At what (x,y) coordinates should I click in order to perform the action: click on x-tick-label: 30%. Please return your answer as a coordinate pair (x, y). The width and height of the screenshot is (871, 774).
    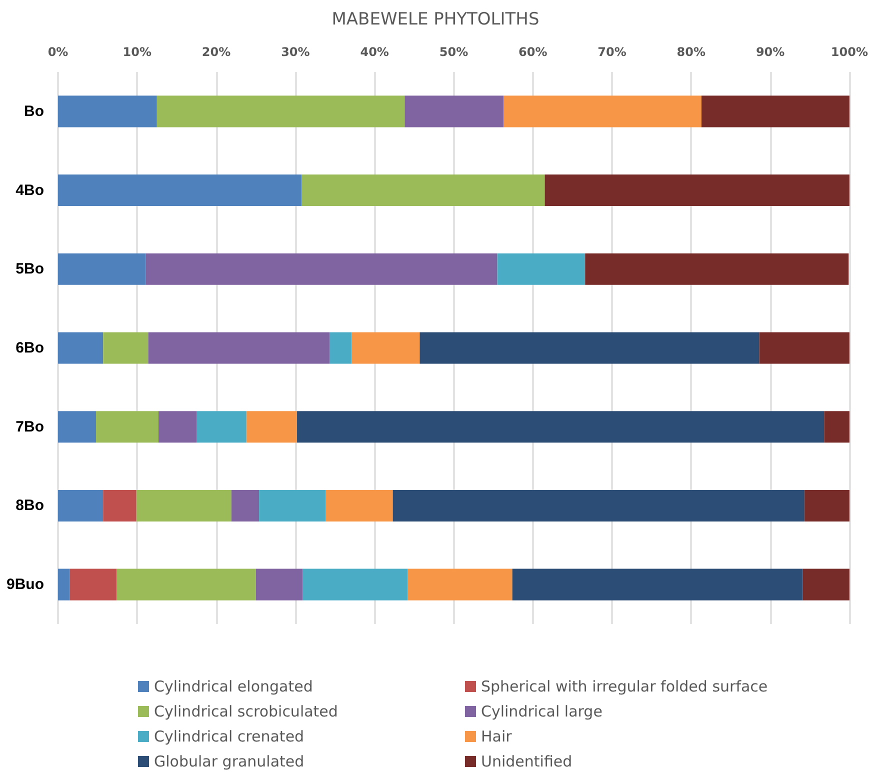
    Looking at the image, I should click on (295, 52).